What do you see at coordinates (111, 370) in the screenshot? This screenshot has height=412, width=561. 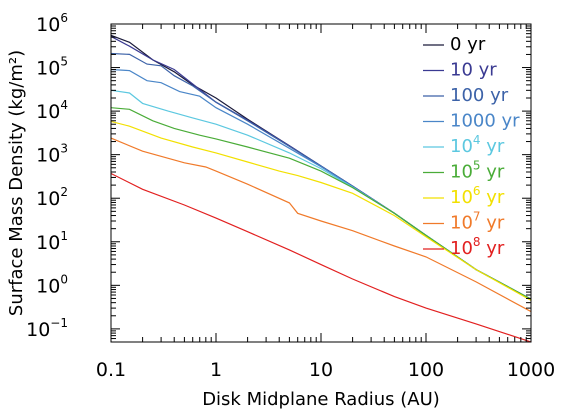 I see `x-tick-label: 0.1` at bounding box center [111, 370].